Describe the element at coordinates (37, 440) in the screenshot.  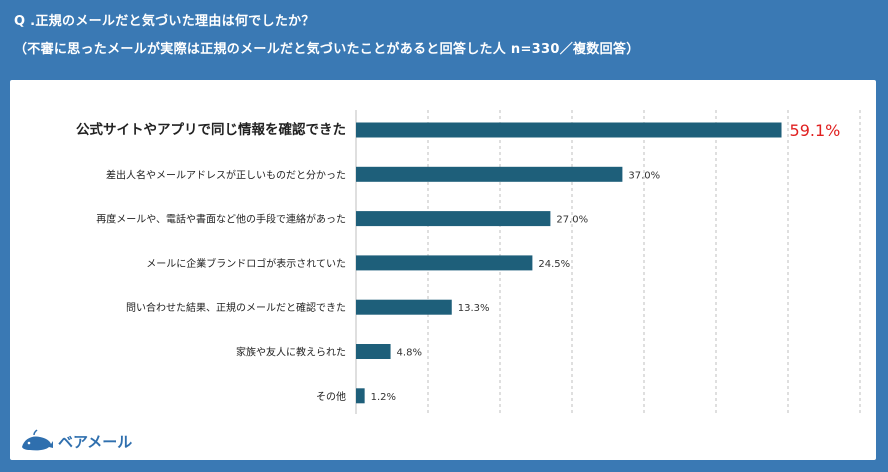
I see `whale-icon` at that location.